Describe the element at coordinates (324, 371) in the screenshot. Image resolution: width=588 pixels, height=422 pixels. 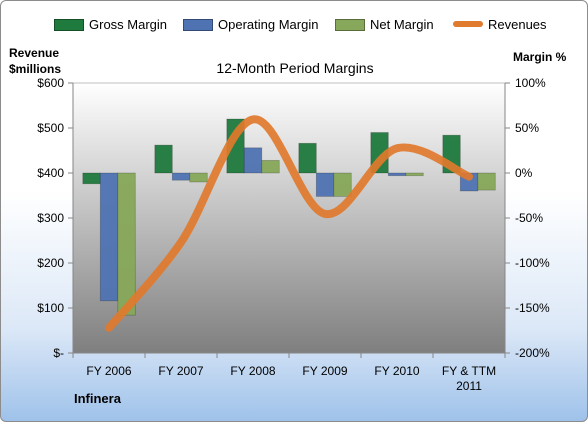
I see `x-tick-label-3: FY 2009` at that location.